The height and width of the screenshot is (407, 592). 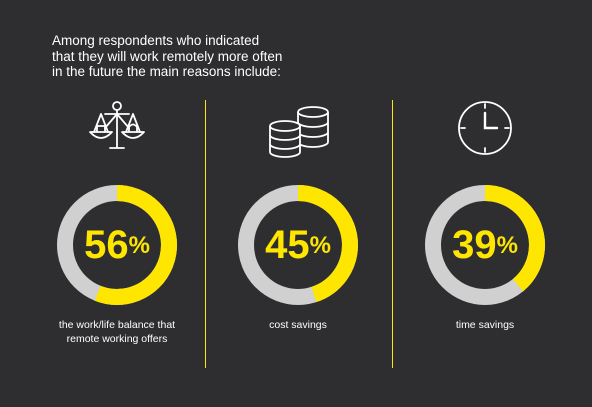 I want to click on coin-stack-icon, so click(x=299, y=132).